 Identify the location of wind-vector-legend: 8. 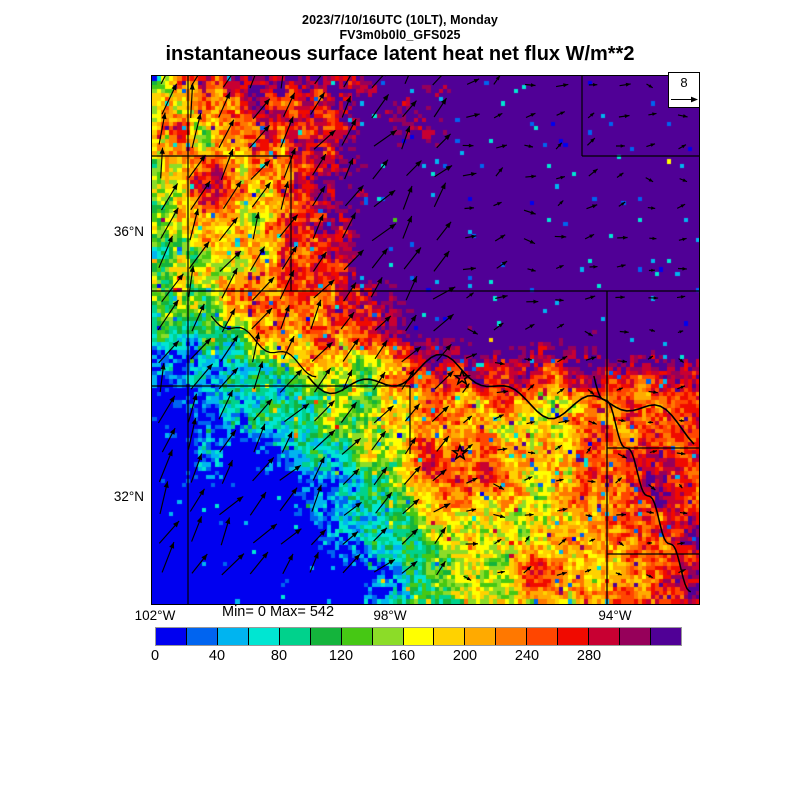
(684, 90).